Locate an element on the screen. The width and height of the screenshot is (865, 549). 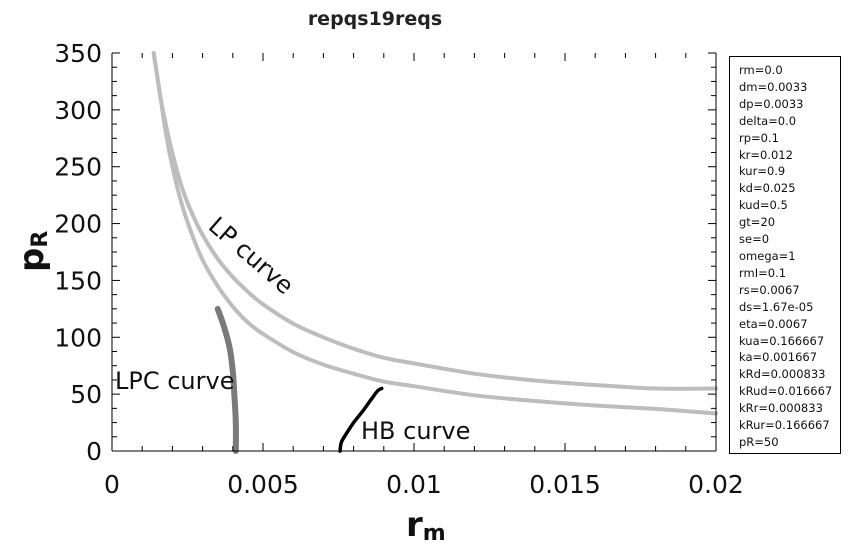
x-tick-label: 0.015 is located at coordinates (565, 484).